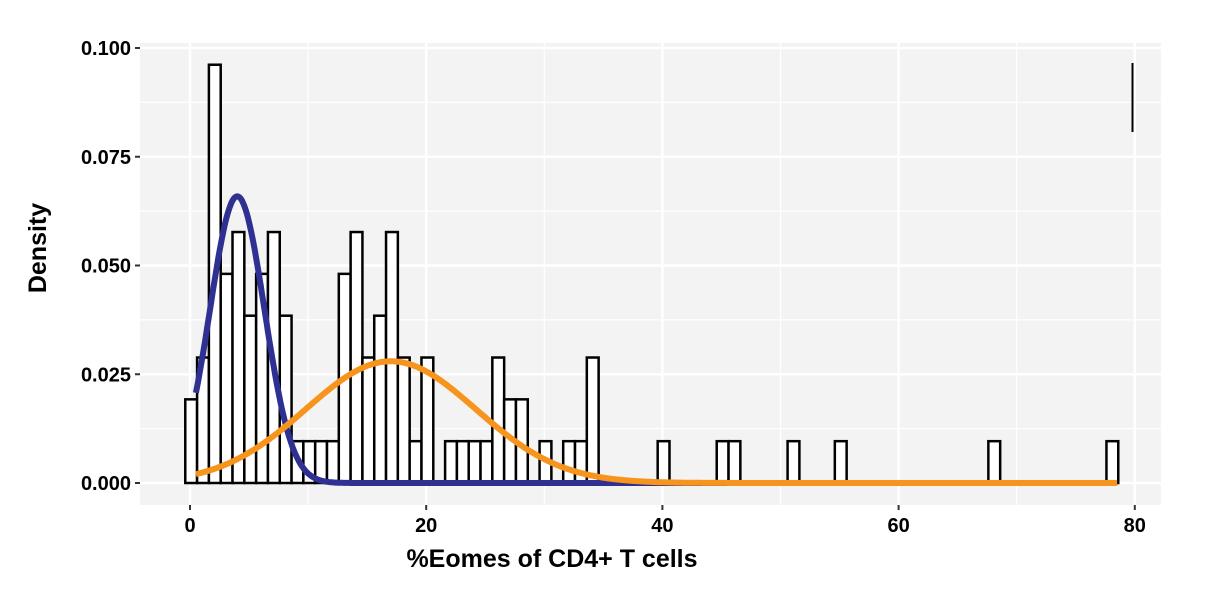 This screenshot has width=1222, height=596. I want to click on x-tick-label: 60, so click(898, 526).